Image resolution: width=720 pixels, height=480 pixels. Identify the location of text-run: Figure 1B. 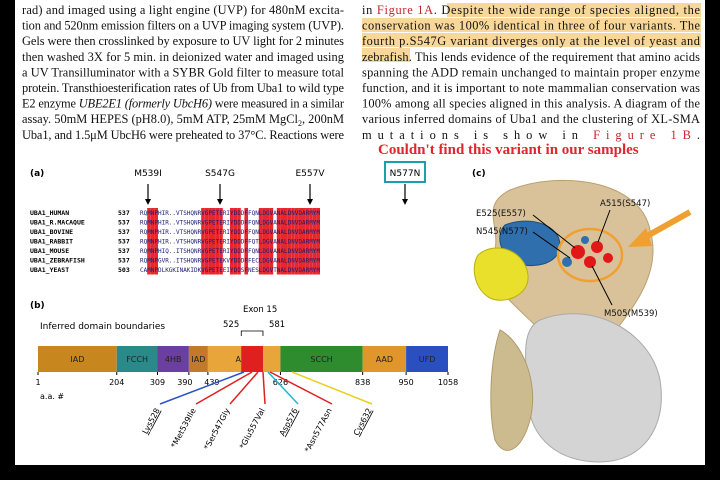
(642, 135).